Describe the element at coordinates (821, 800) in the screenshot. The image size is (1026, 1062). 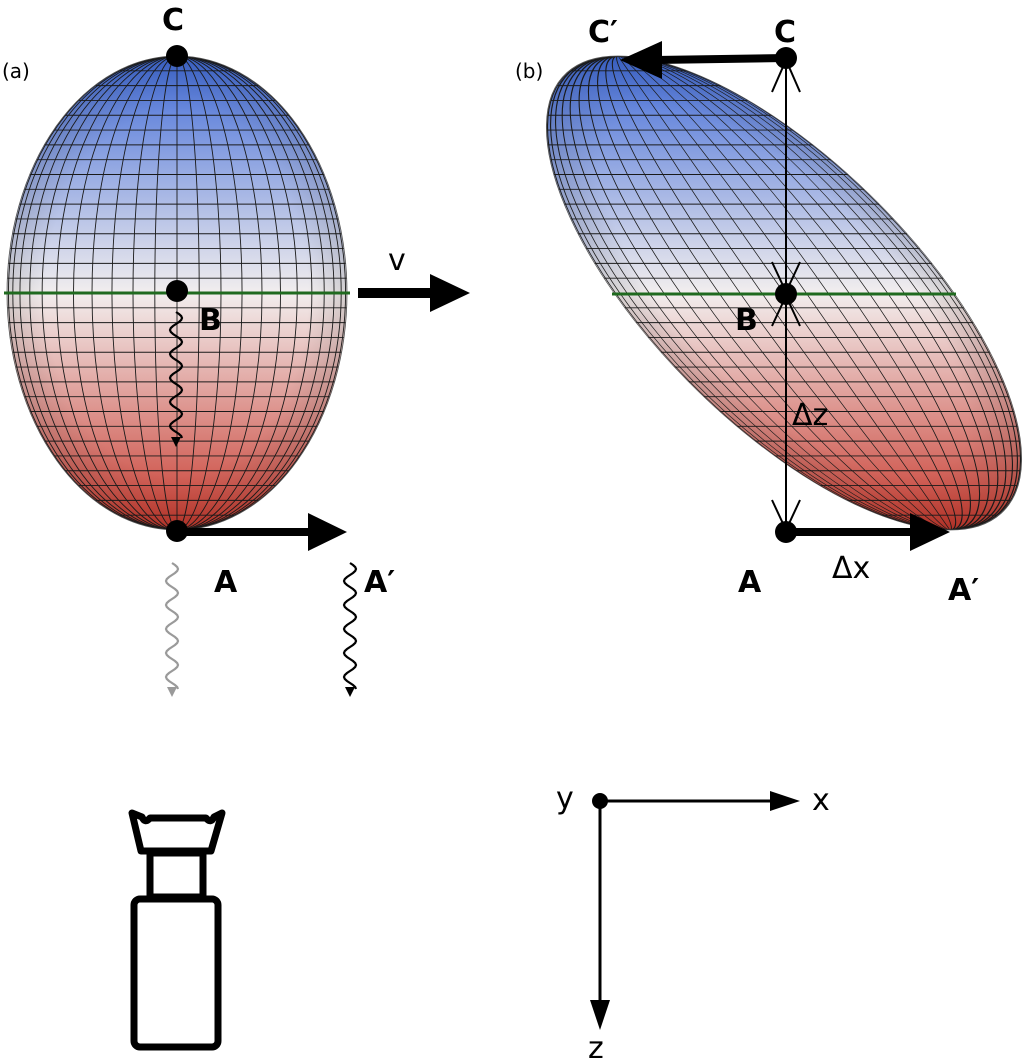
I see `axis-label-x: x` at that location.